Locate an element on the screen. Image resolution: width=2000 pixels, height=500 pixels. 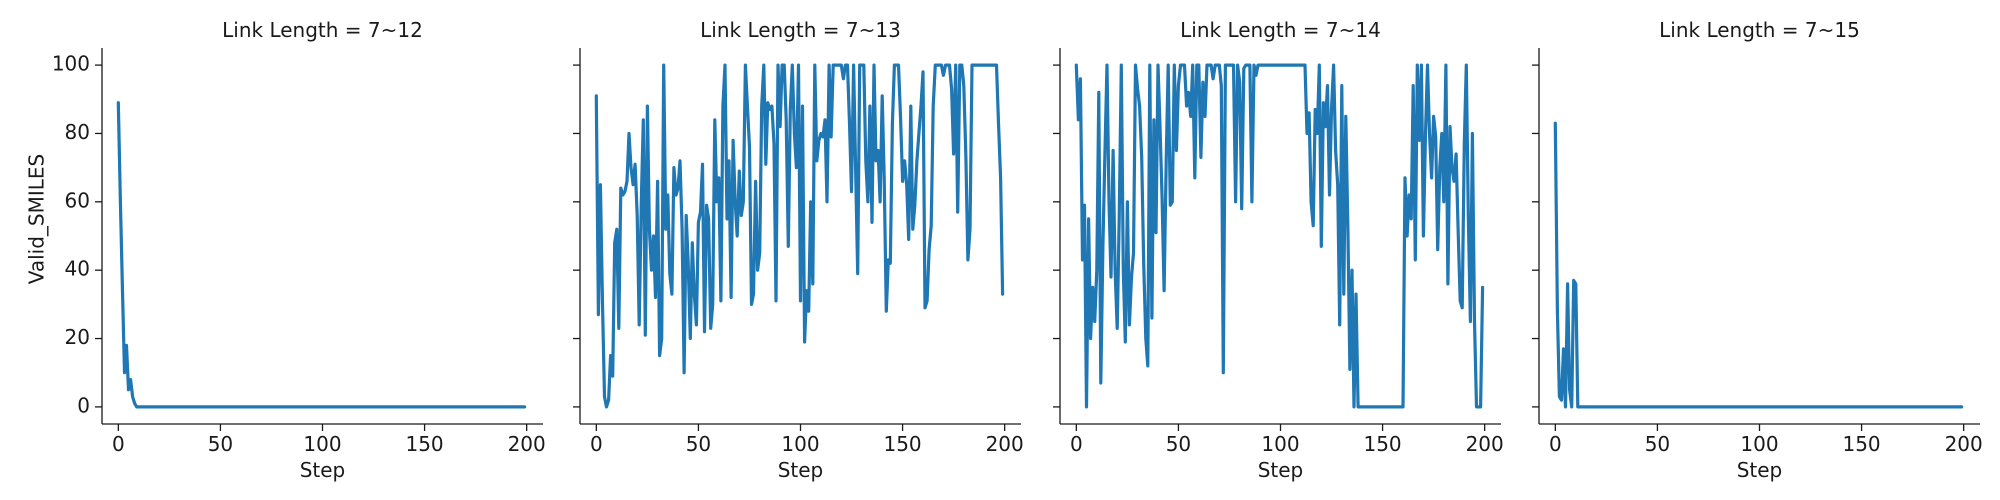
y-axis-label: Valid_SMILES is located at coordinates (37, 219).